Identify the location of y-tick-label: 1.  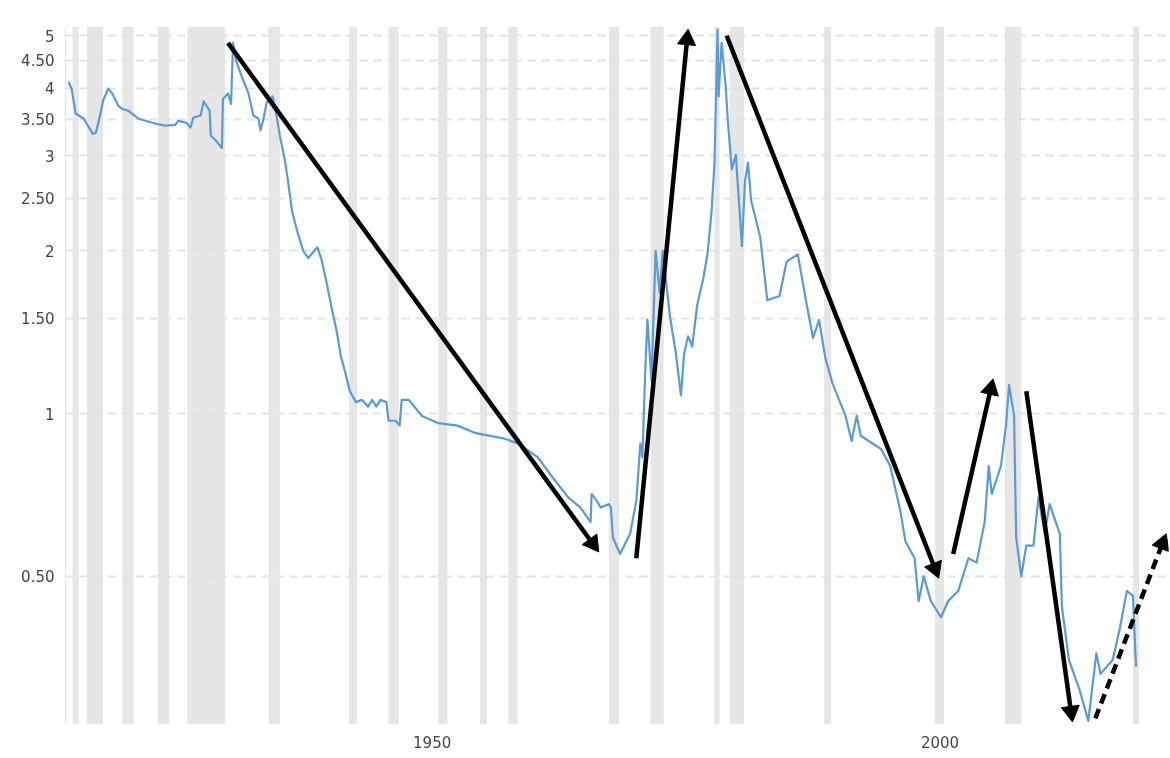
(49, 414).